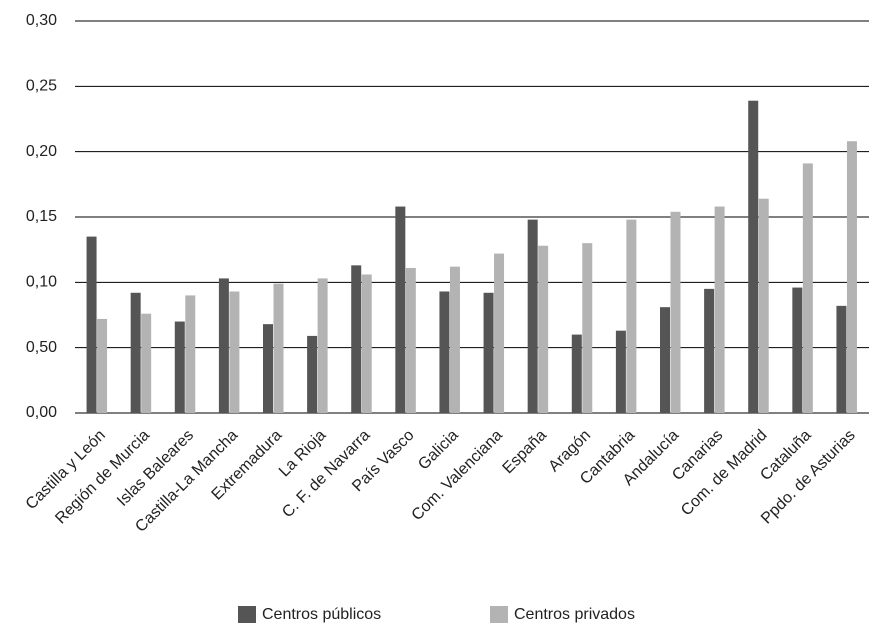 The height and width of the screenshot is (631, 869). I want to click on y-tick-label: 0,30, so click(41, 20).